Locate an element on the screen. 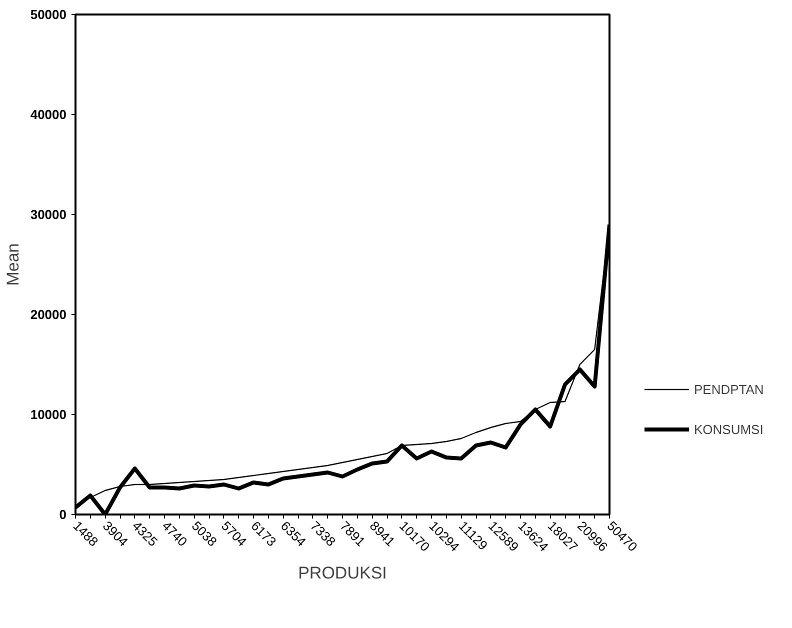 This screenshot has height=628, width=792. y-tick-label: 10000 is located at coordinates (48, 414).